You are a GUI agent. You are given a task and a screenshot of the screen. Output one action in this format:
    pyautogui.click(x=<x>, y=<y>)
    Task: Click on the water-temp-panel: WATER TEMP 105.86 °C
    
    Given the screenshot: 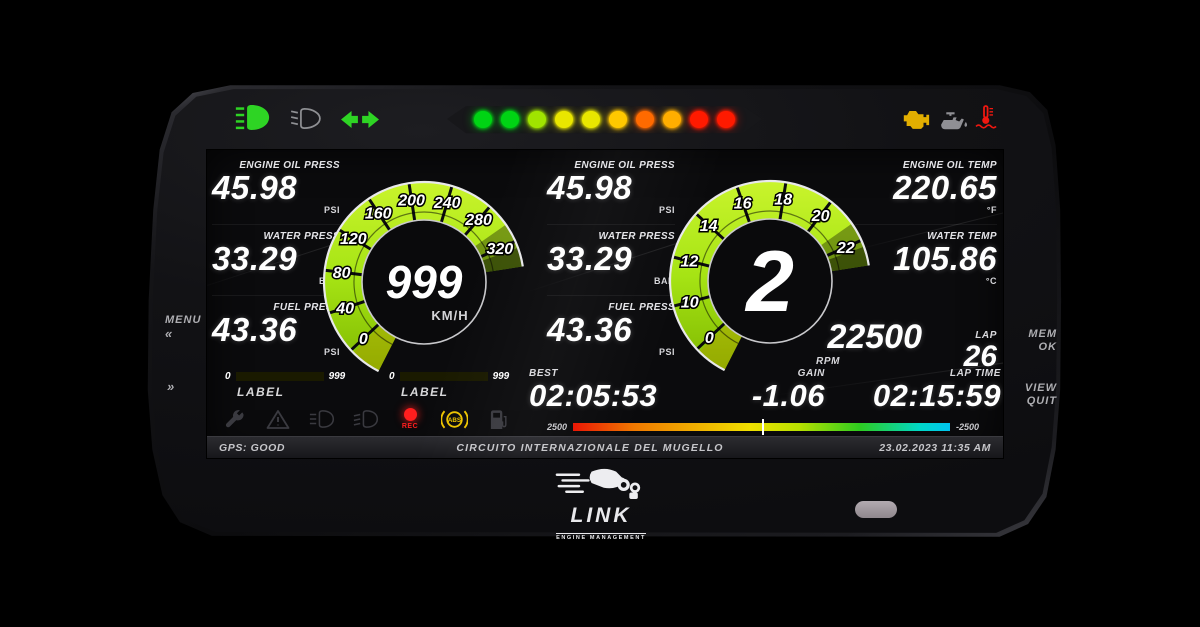 What is the action you would take?
    pyautogui.click(x=926, y=260)
    